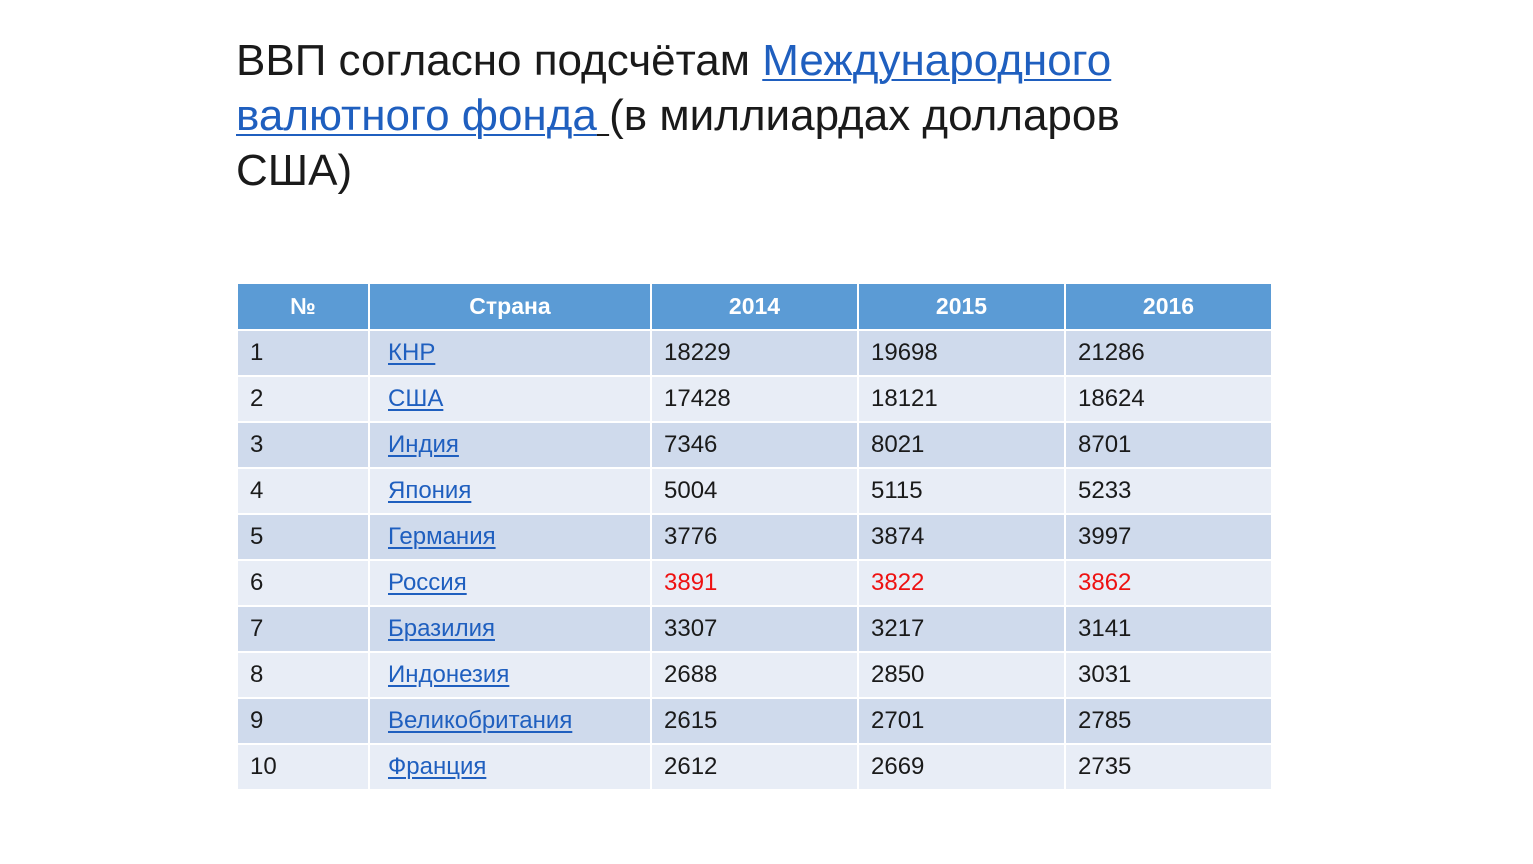 Image resolution: width=1533 pixels, height=864 pixels. Describe the element at coordinates (441, 628) in the screenshot. I see `country-link: Бразилия` at that location.